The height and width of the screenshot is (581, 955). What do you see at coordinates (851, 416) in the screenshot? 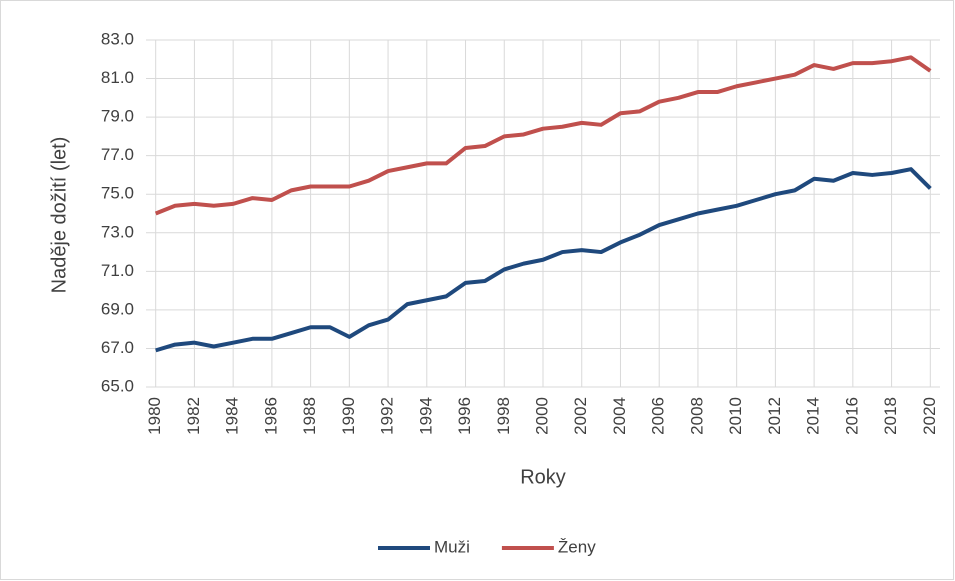
I see `x-tick-label: 2016` at bounding box center [851, 416].